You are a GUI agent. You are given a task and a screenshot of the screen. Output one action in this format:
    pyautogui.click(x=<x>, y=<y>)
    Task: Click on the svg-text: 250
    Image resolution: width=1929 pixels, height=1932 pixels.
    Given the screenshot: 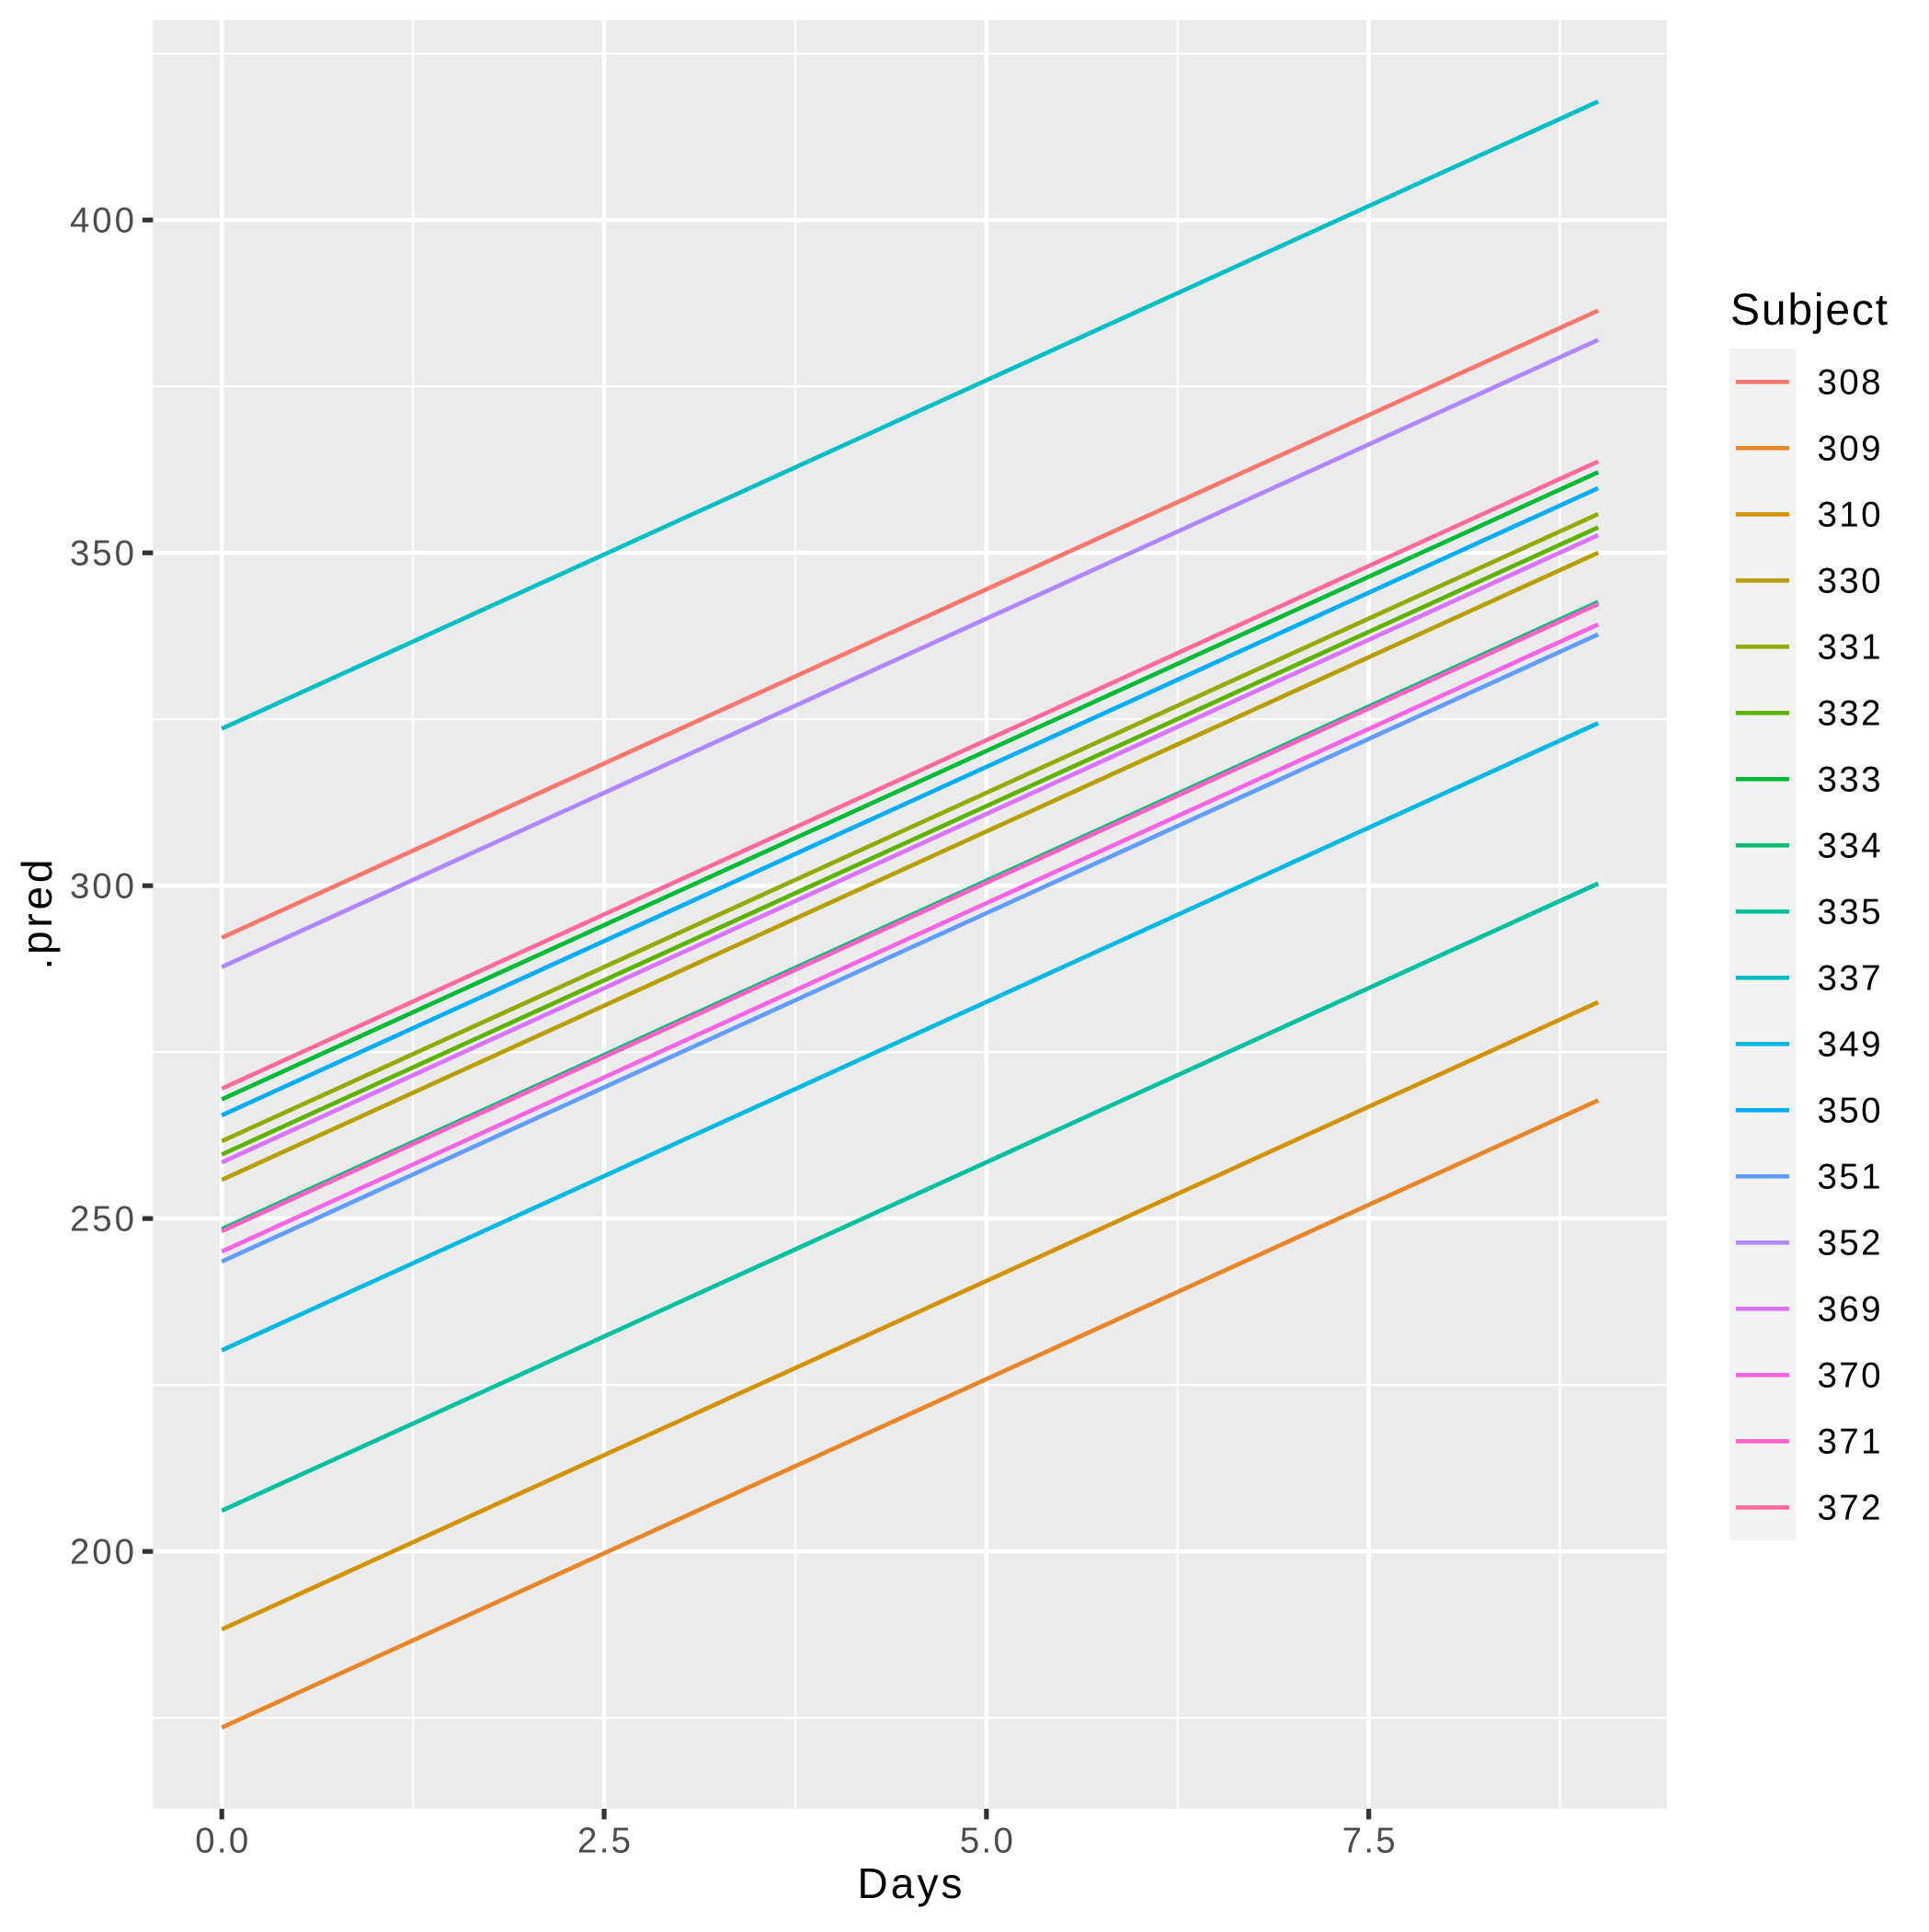 What is the action you would take?
    pyautogui.click(x=102, y=1219)
    